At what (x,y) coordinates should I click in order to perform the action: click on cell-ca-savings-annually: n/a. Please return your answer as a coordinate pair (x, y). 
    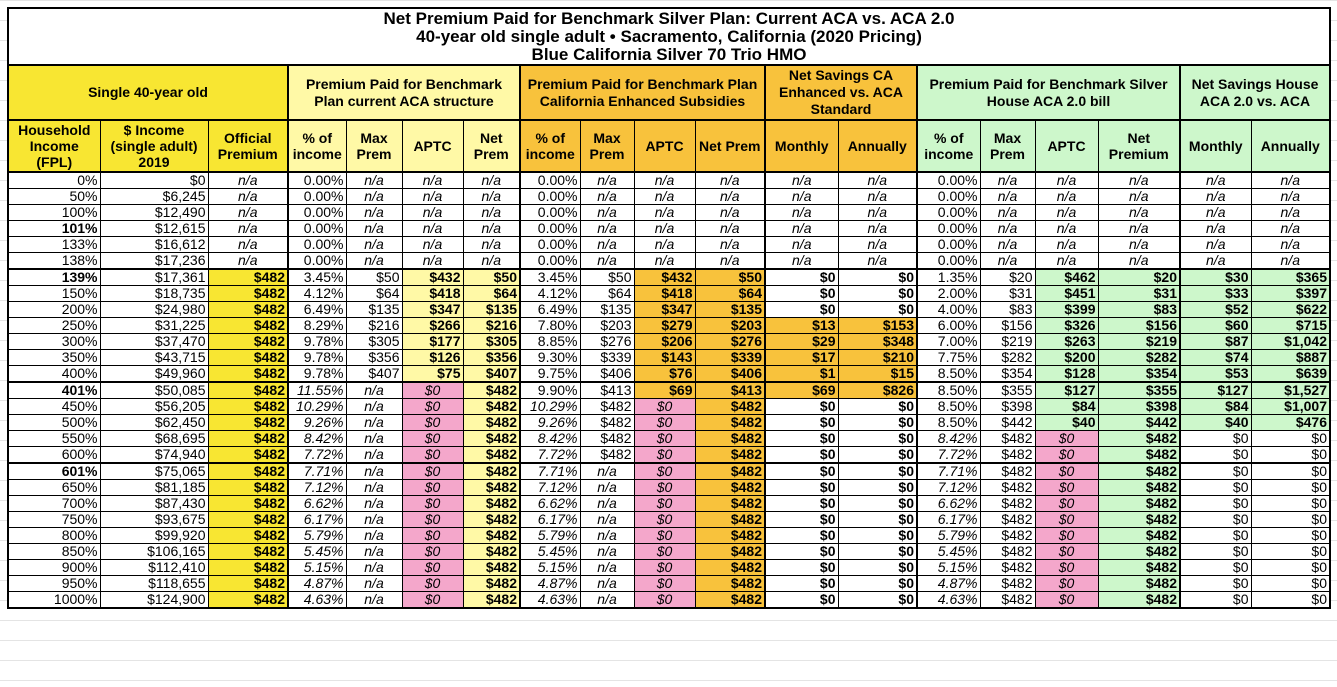
    Looking at the image, I should click on (877, 212).